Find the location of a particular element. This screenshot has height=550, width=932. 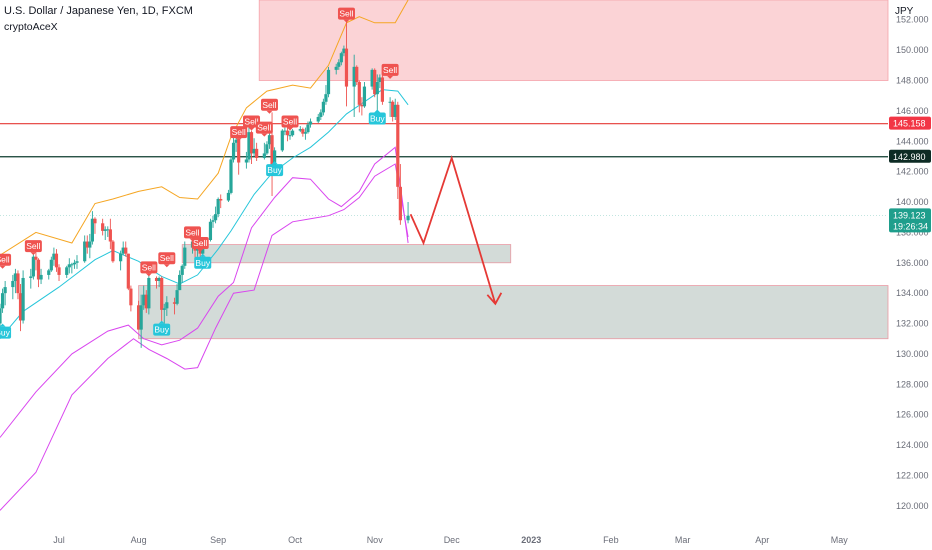

signal-label: Buy is located at coordinates (202, 263).